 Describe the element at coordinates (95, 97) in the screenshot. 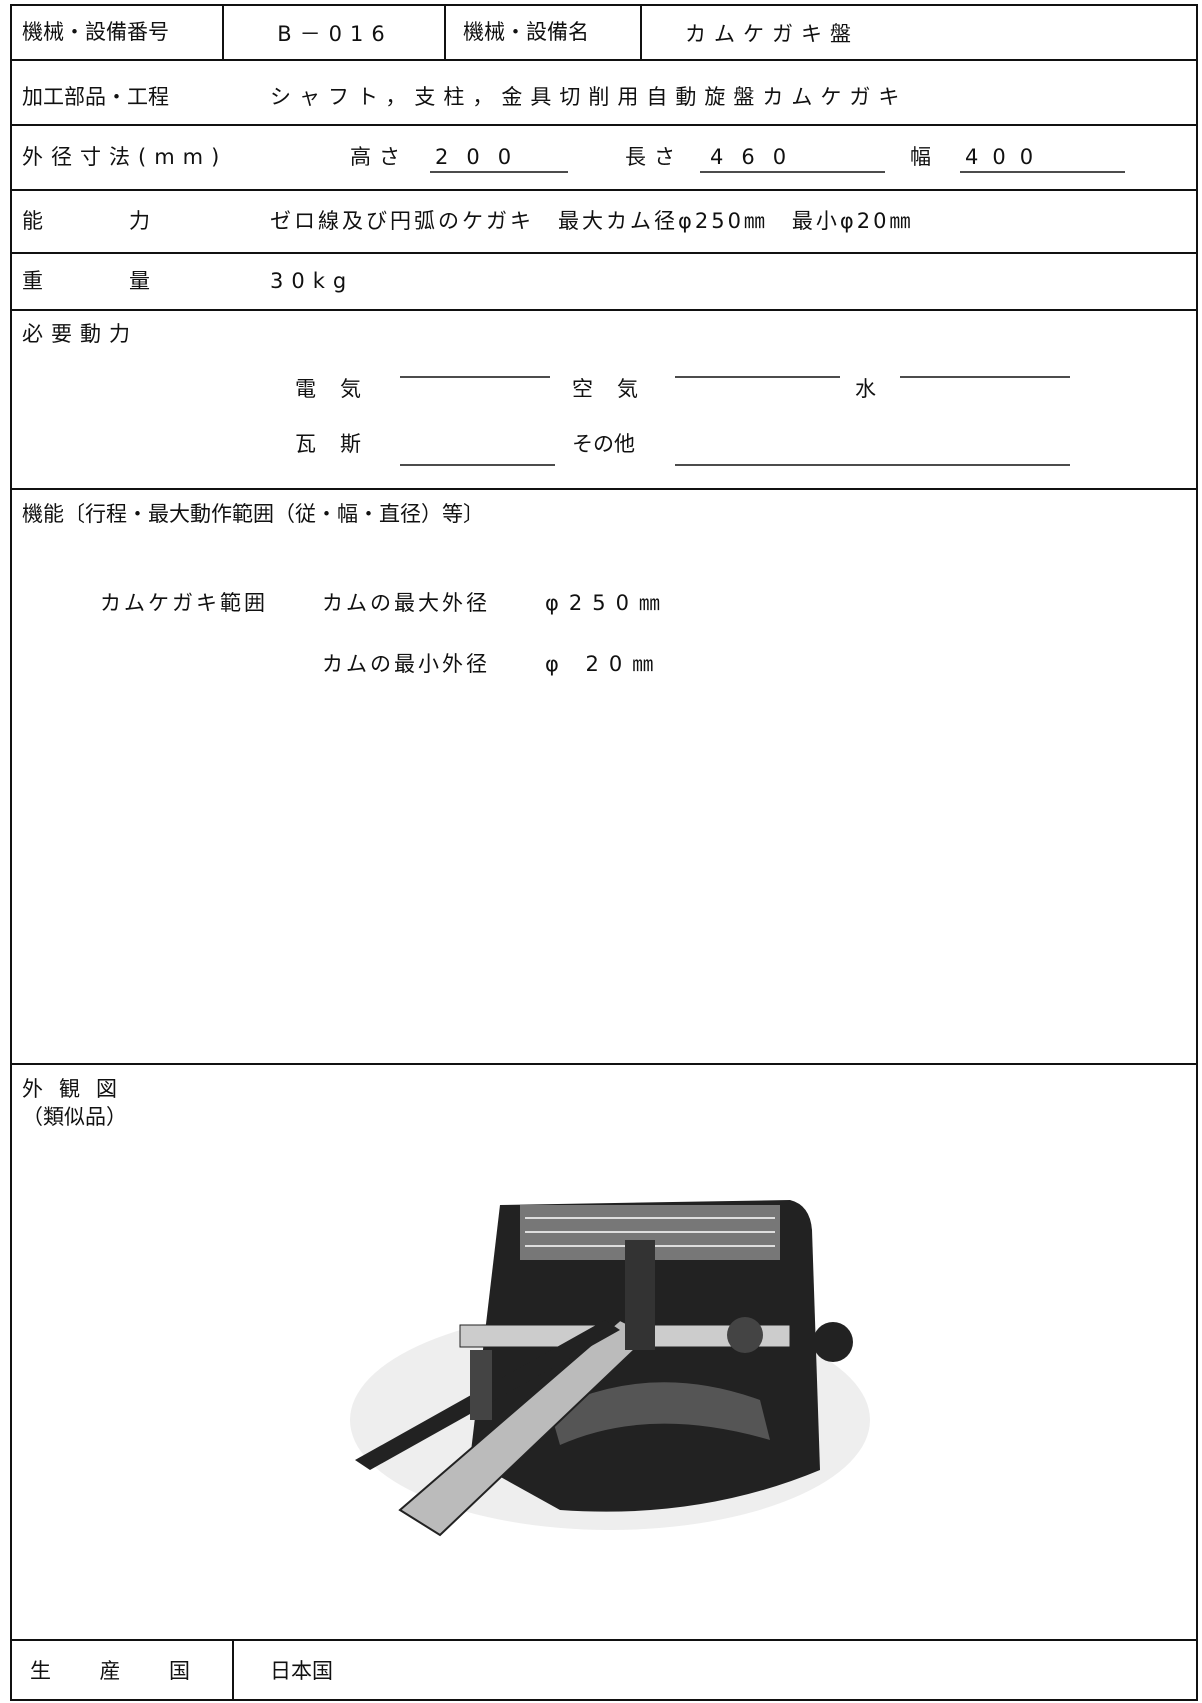

I see `process-label: 加工部品・工程` at that location.